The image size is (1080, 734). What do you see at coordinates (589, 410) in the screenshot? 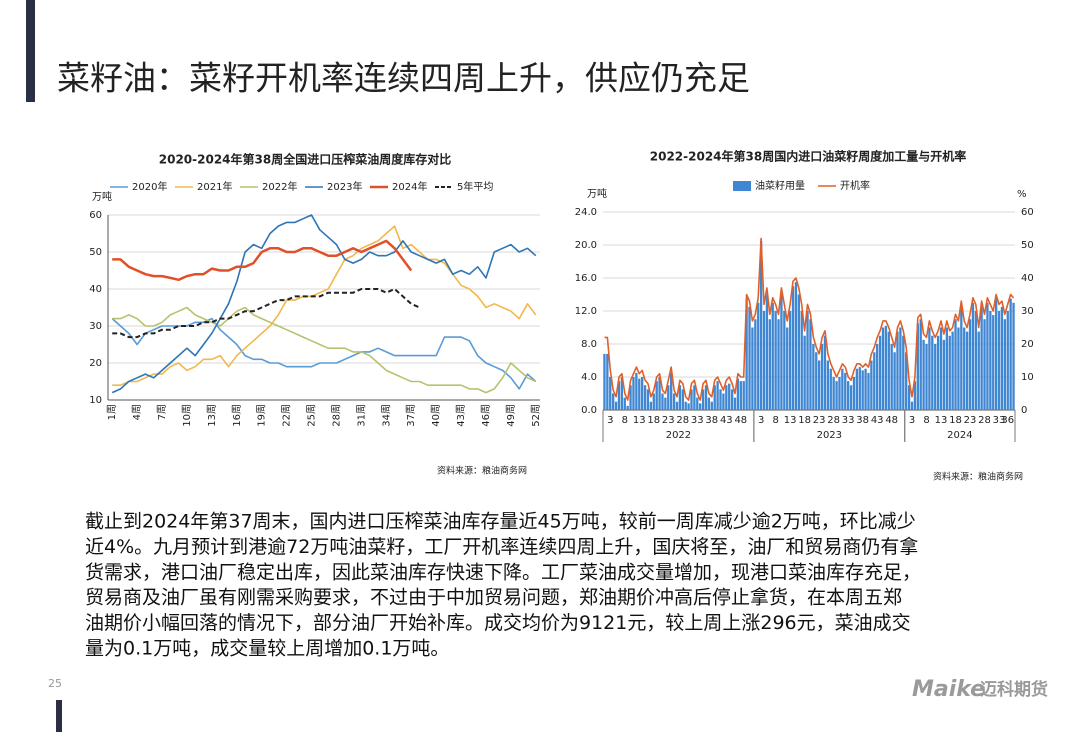
I see `y-tick-label: 0.0` at bounding box center [589, 410].